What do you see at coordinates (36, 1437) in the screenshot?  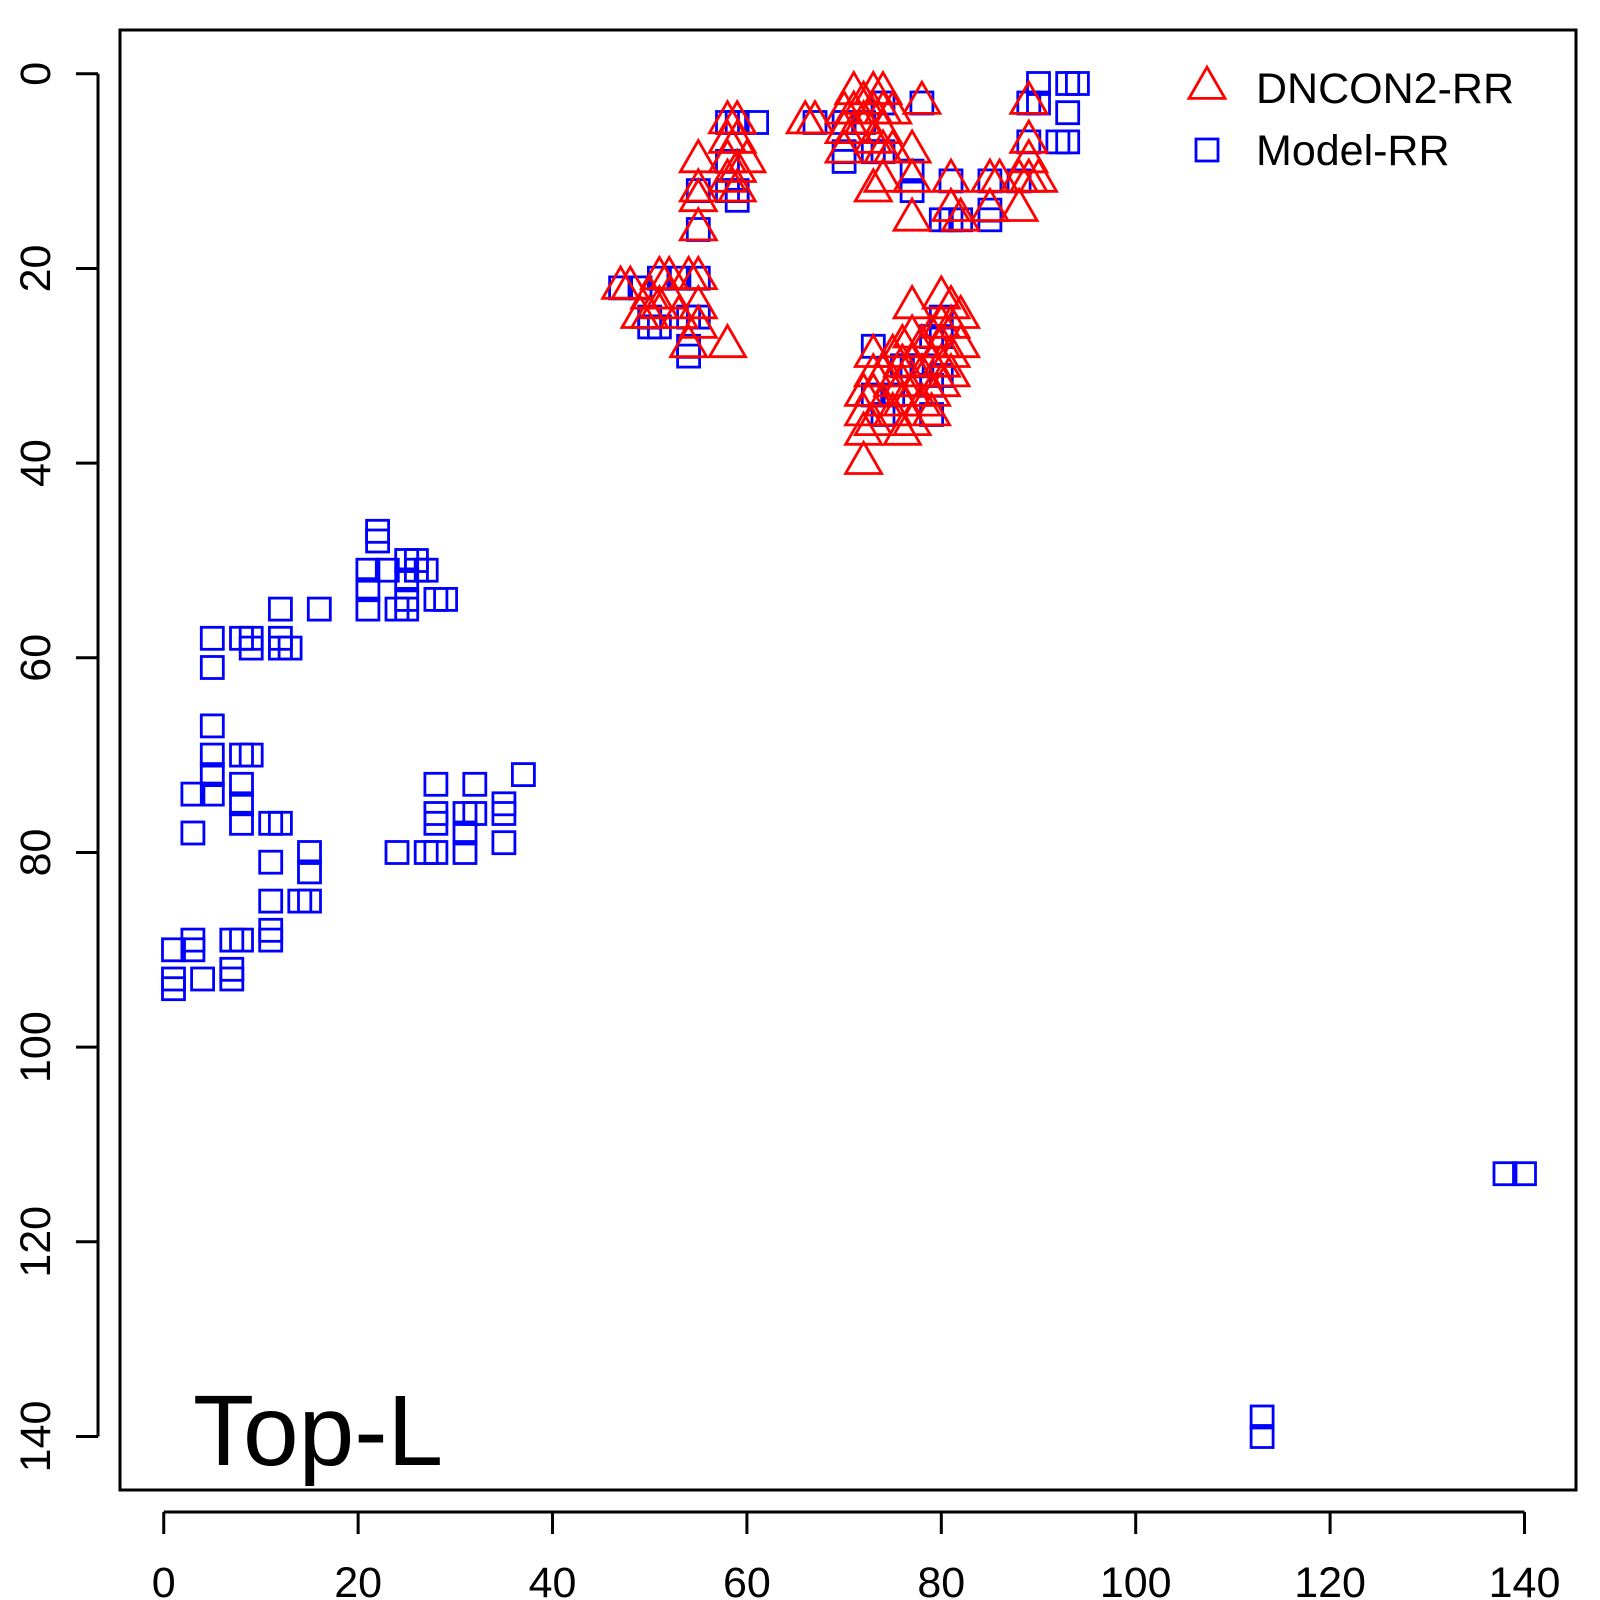 I see `y-tick-label: 140` at bounding box center [36, 1437].